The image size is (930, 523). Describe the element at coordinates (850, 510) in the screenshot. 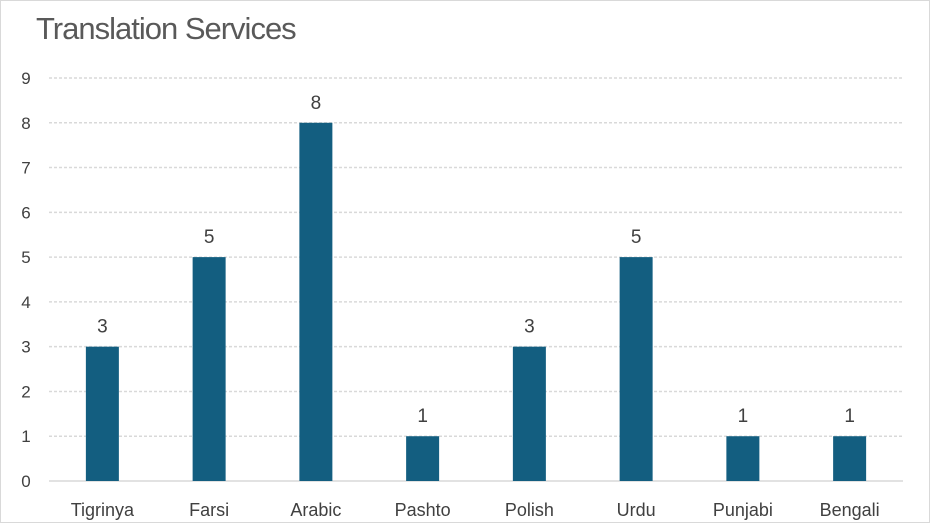

I see `x-category-label: Bengali` at that location.